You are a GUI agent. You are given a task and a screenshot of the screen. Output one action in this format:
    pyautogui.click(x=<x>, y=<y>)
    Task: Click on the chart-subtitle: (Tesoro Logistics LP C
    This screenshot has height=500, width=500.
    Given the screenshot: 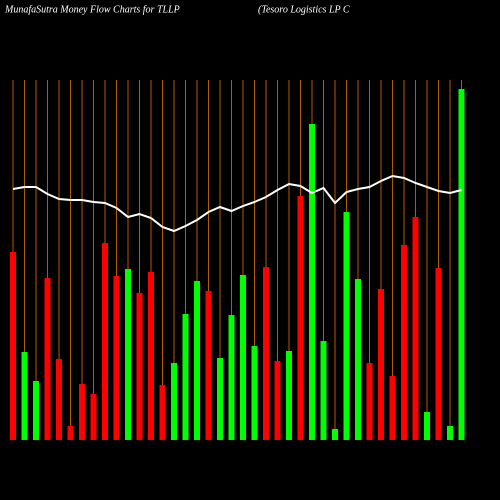 What is the action you would take?
    pyautogui.click(x=304, y=9)
    